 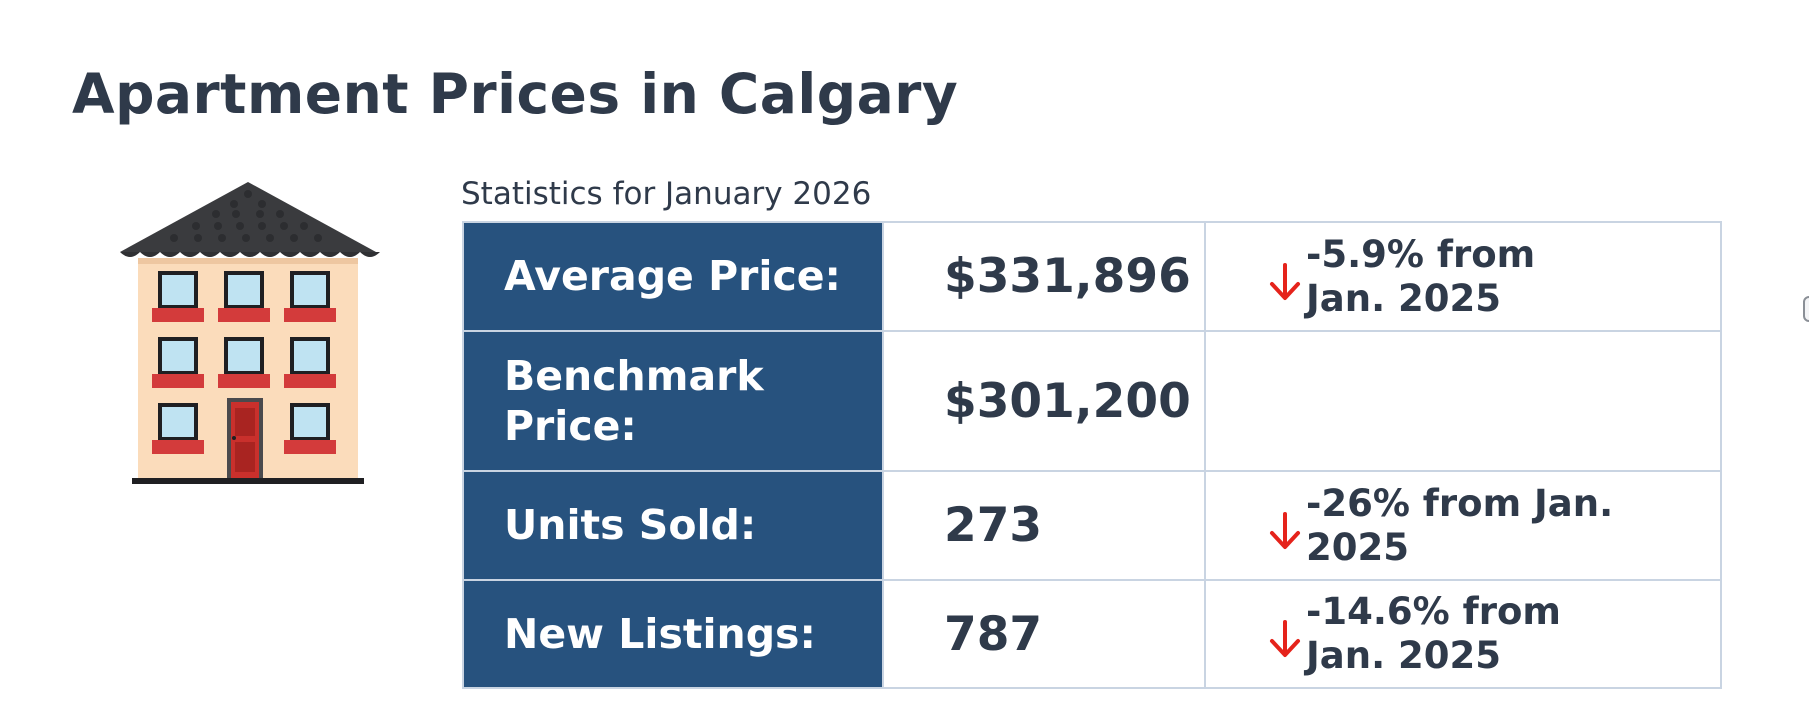 I want to click on page-title: Apartment Prices in Calgary, so click(x=515, y=94).